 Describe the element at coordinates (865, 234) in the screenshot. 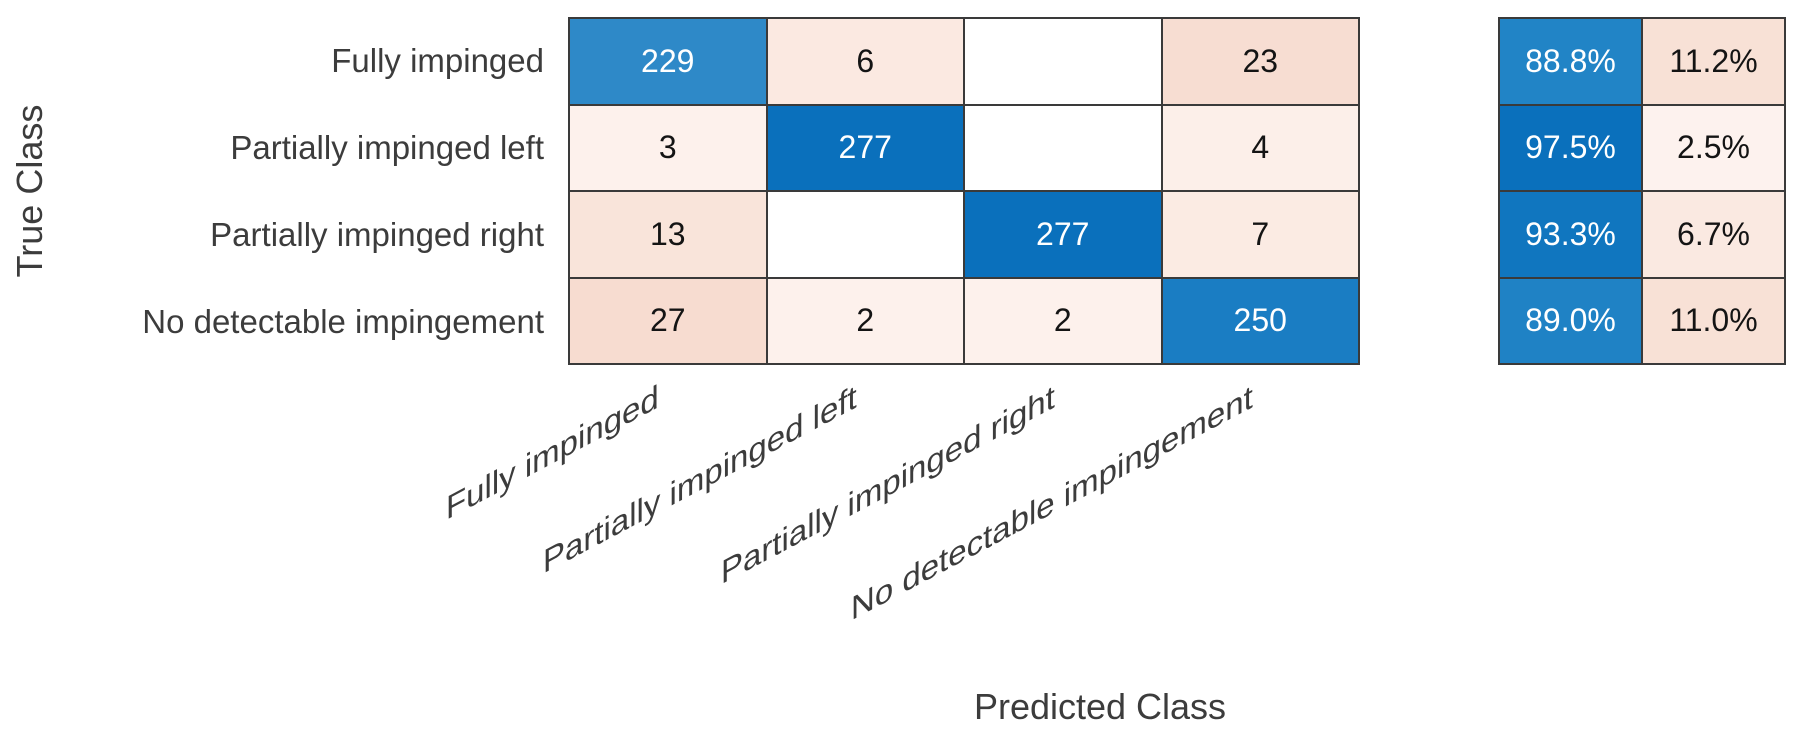

I see `matrix-cell-r3c2` at that location.